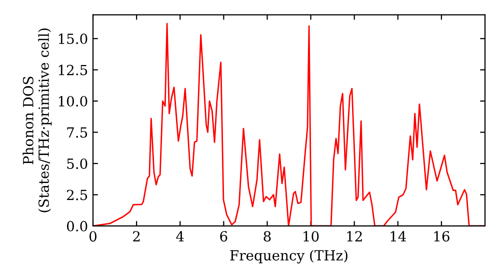 The height and width of the screenshot is (280, 500). I want to click on x-tick-label: 8, so click(267, 236).